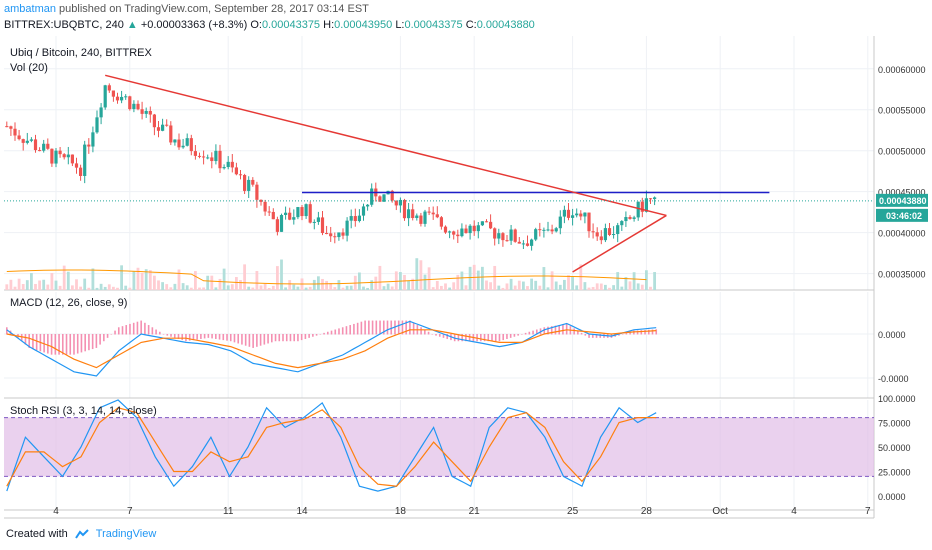 Image resolution: width=932 pixels, height=550 pixels. Describe the element at coordinates (892, 497) in the screenshot. I see `stoch-tick-label: 0.0000` at that location.